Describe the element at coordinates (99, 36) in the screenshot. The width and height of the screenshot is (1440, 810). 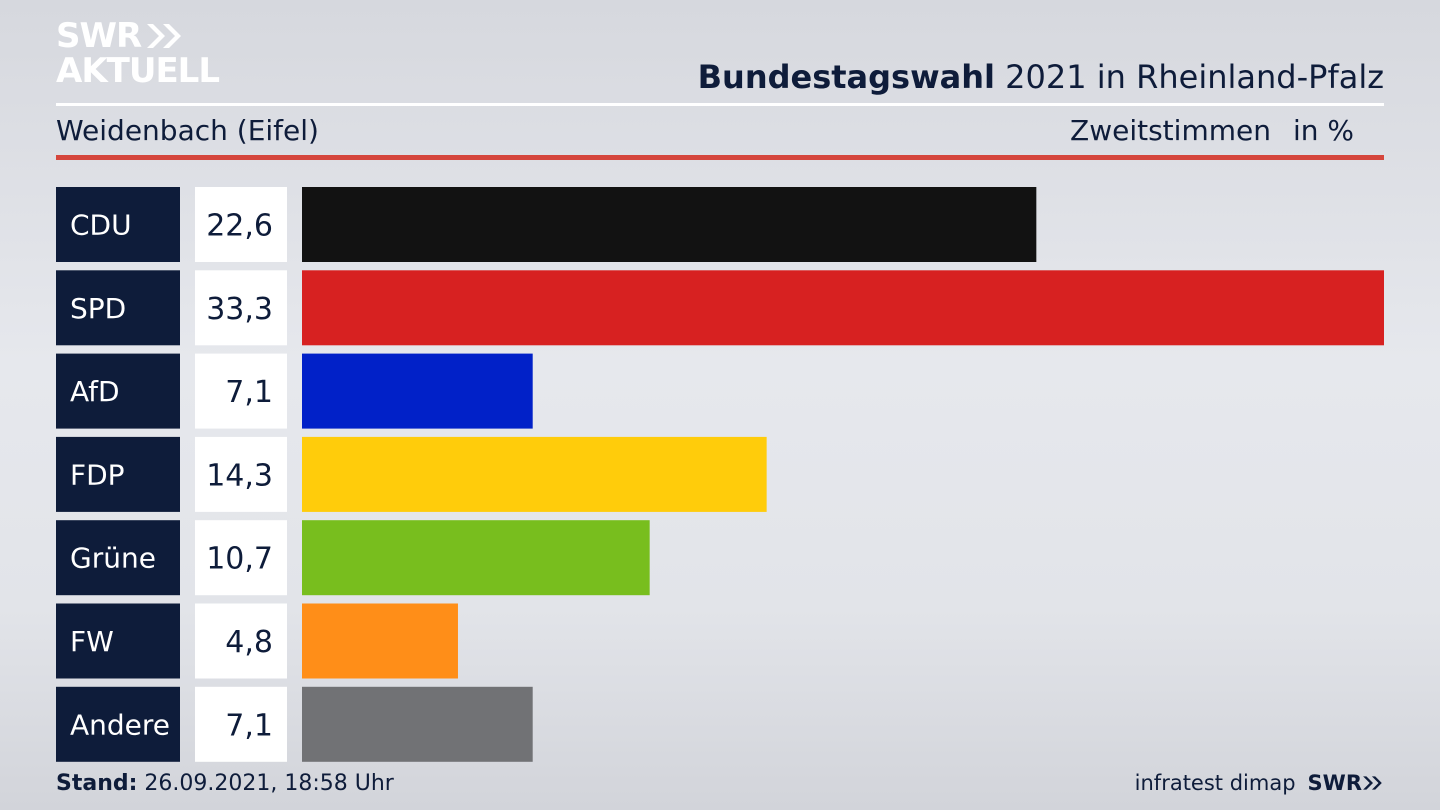
I see `logo-swr-text: SWR` at that location.